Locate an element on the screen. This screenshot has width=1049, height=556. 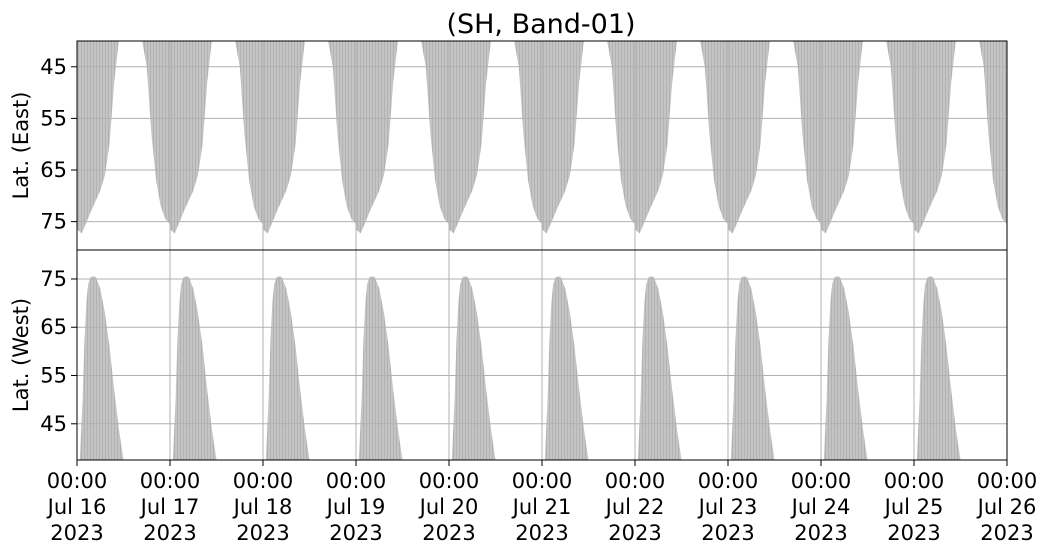
xtick-year-4: 2023 is located at coordinates (448, 533).